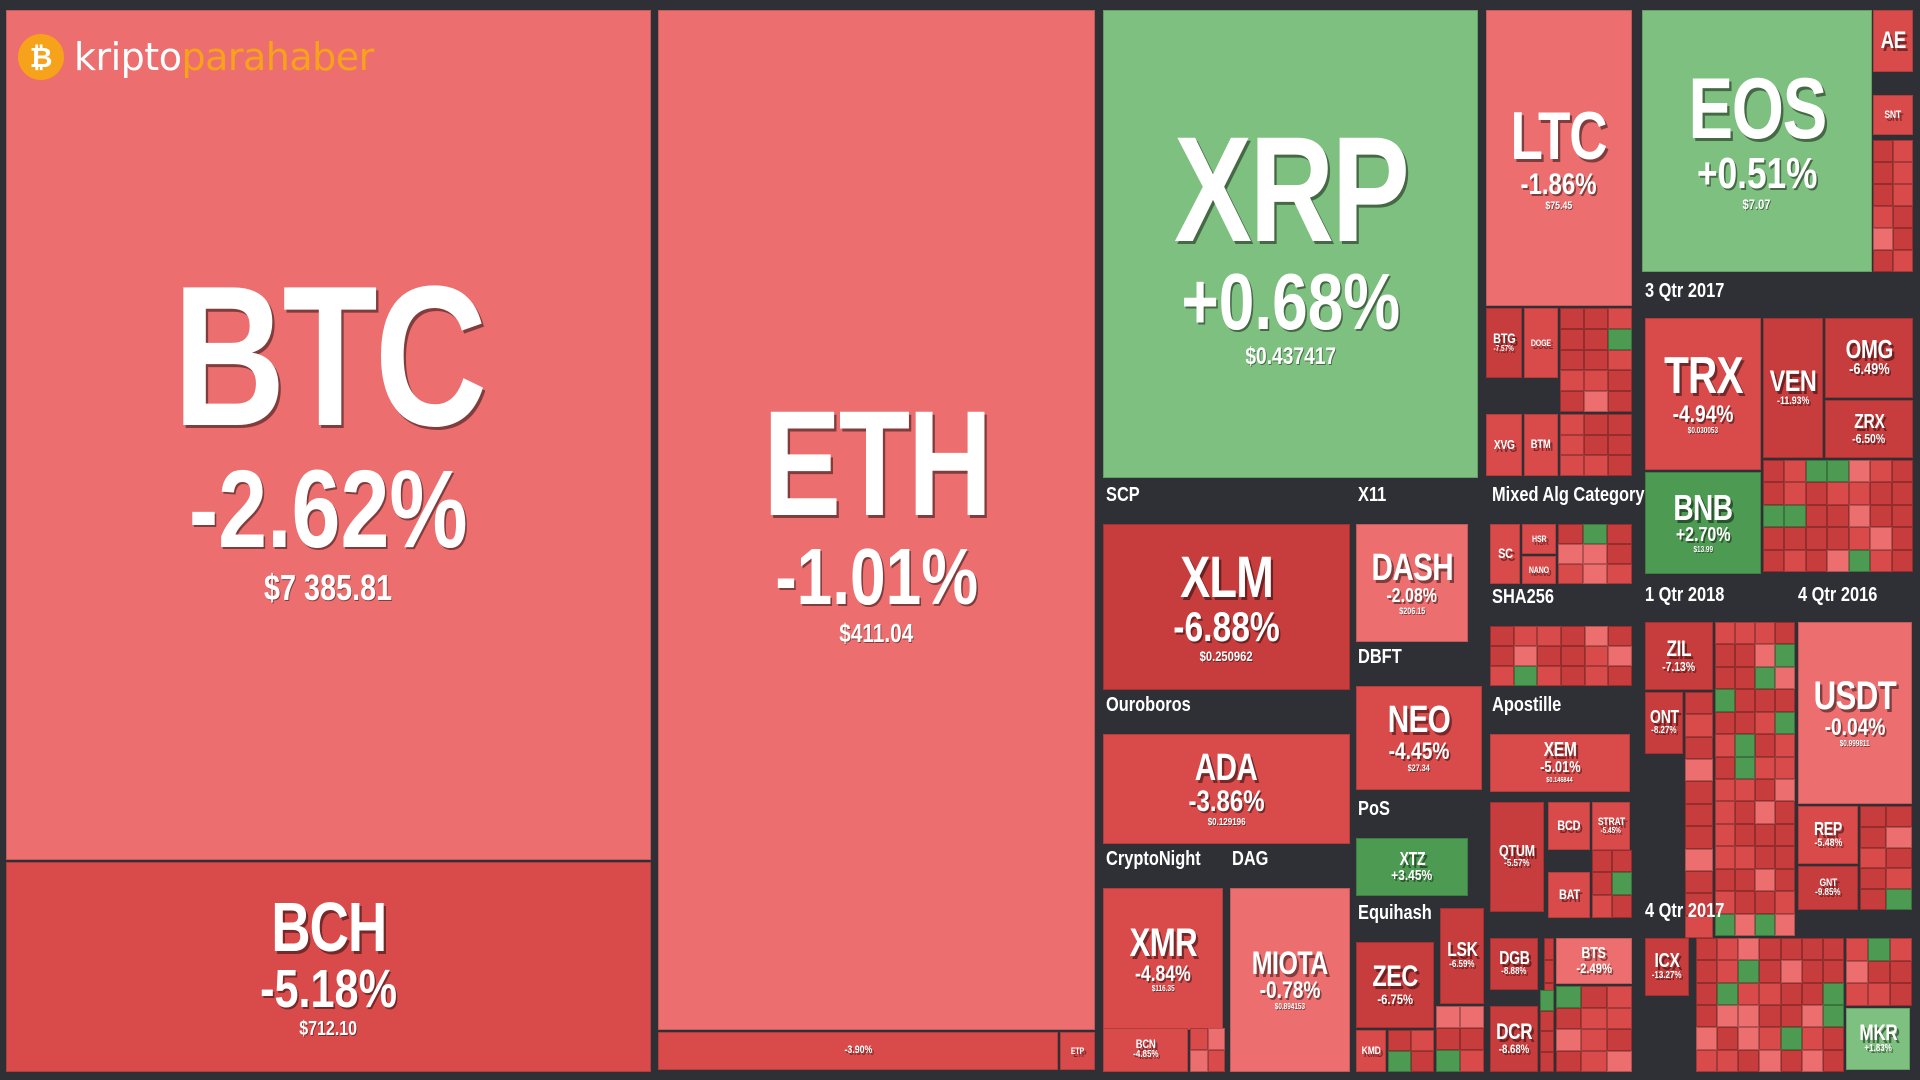 Image resolution: width=1920 pixels, height=1080 pixels. What do you see at coordinates (1869, 429) in the screenshot?
I see `tile-zrx: ZRX -6.50%` at bounding box center [1869, 429].